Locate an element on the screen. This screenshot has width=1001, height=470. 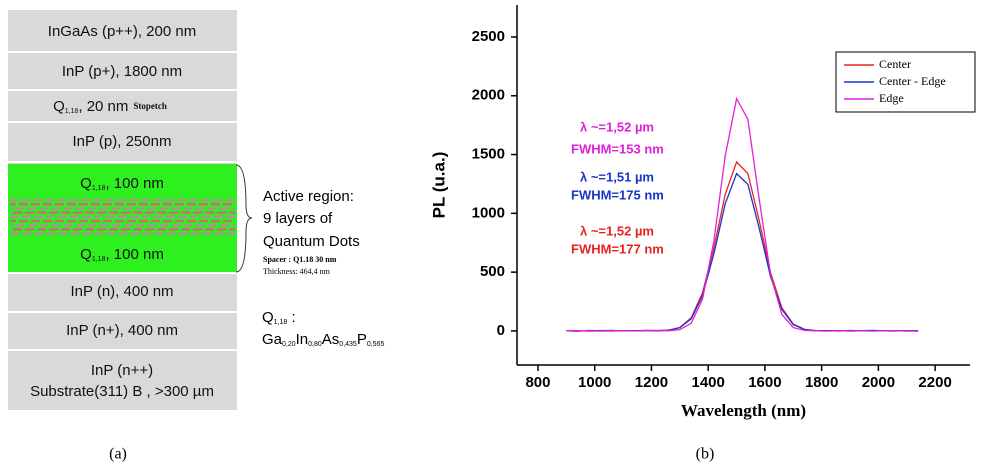
note: Stopetch is located at coordinates (150, 106).